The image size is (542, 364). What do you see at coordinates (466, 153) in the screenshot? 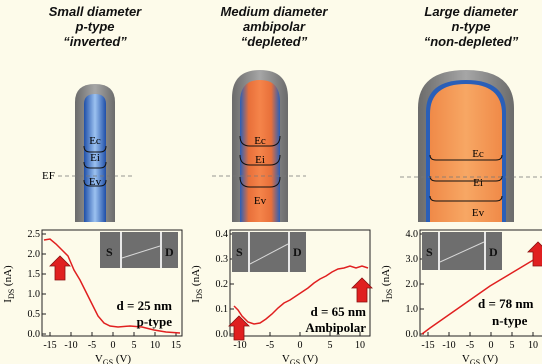
I see `nanowire-core` at bounding box center [466, 153].